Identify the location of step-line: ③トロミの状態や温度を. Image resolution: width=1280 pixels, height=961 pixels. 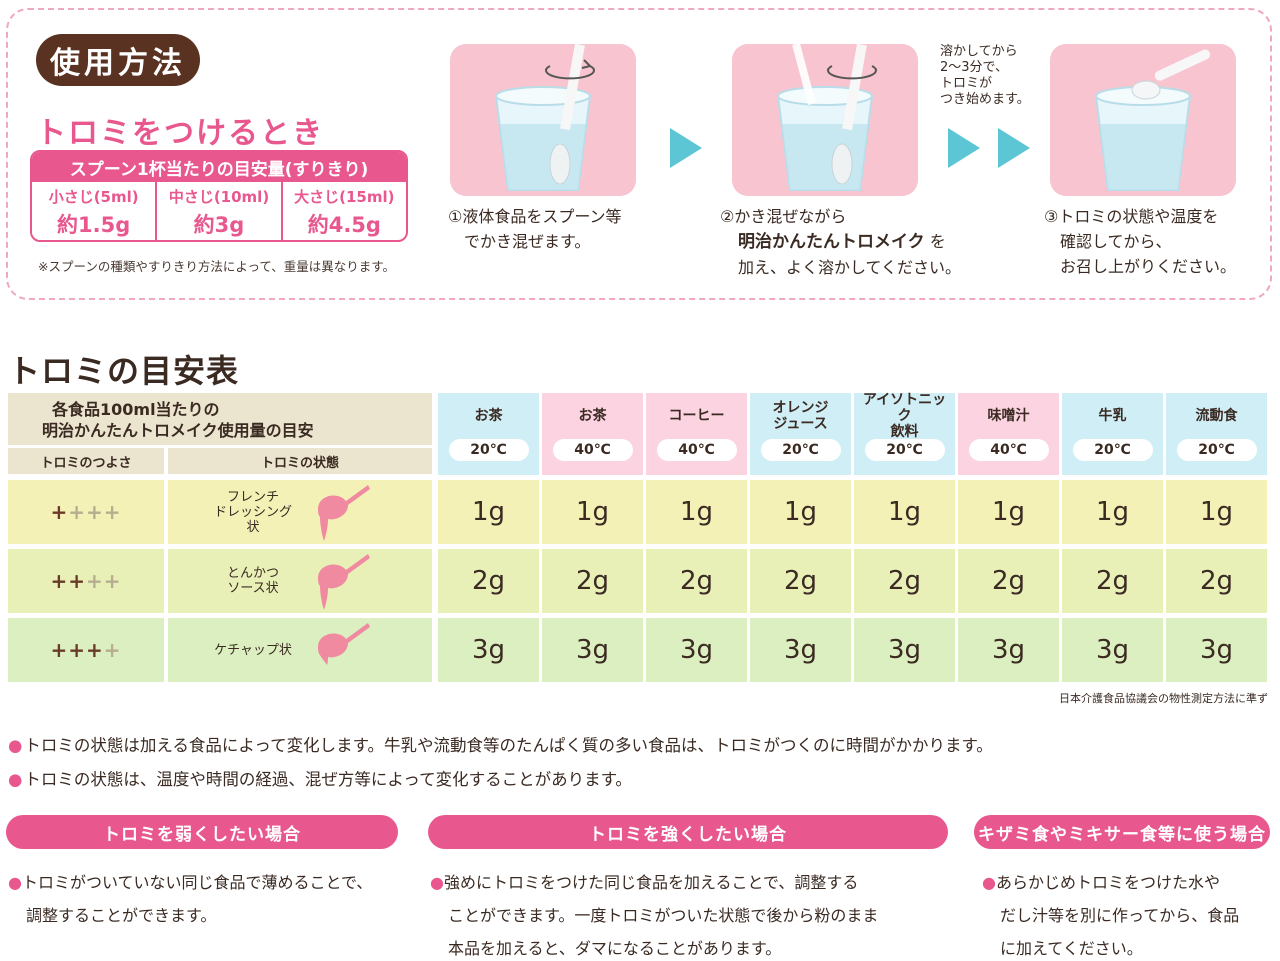
(1131, 216).